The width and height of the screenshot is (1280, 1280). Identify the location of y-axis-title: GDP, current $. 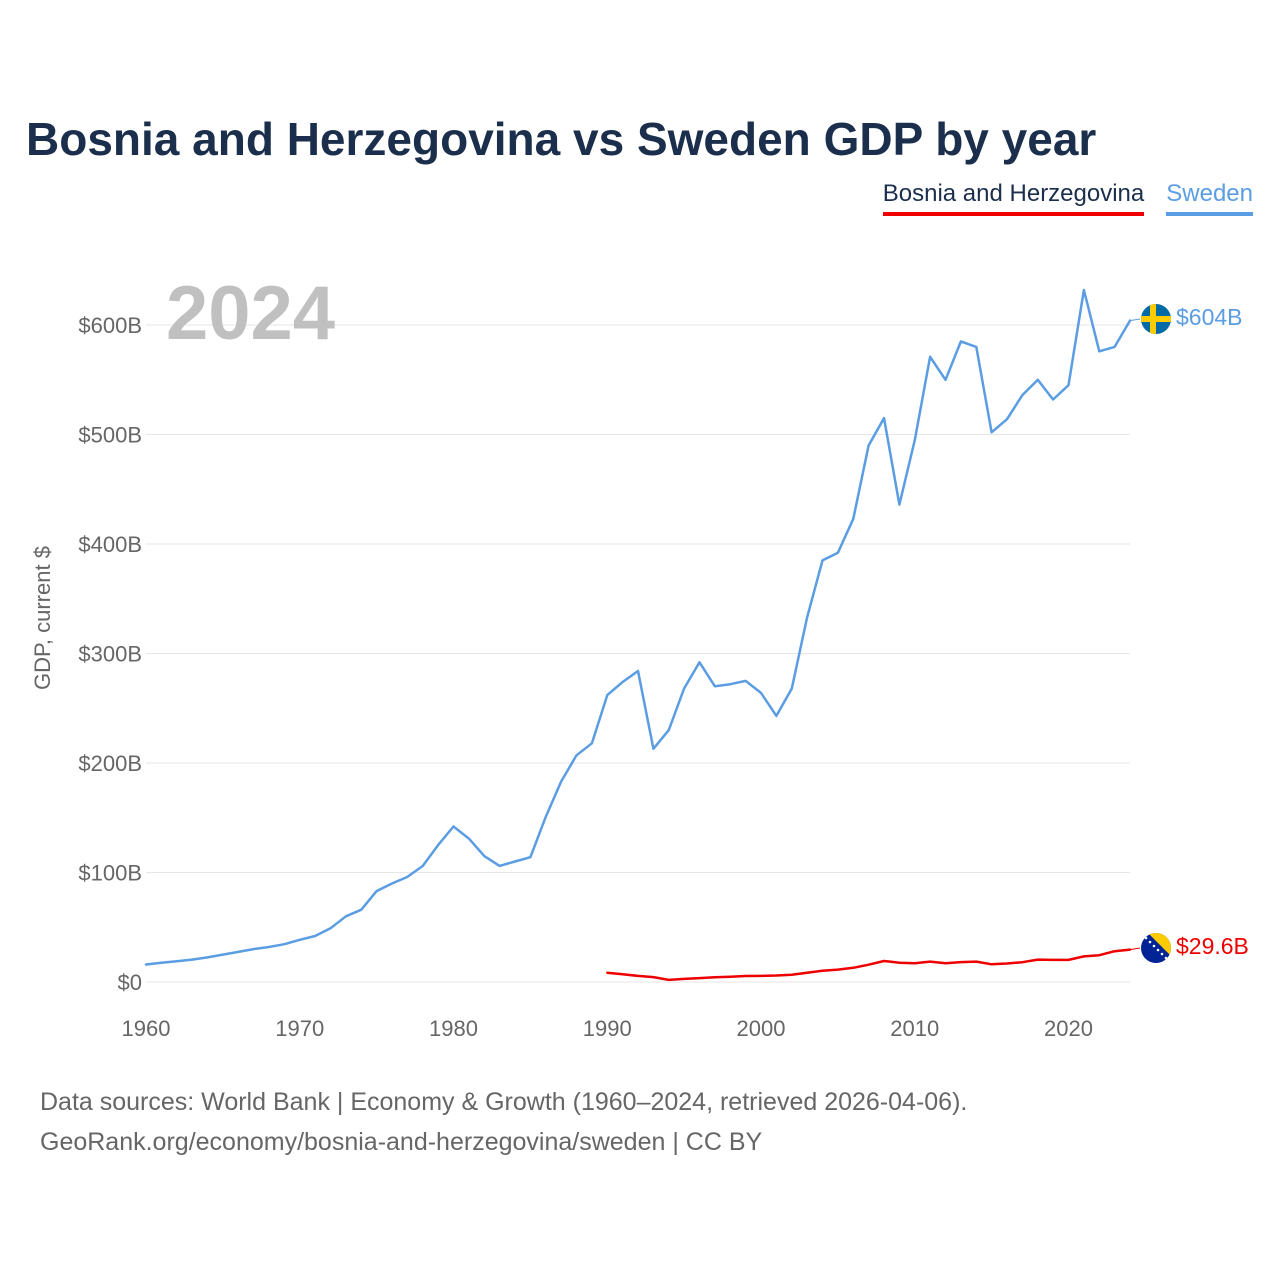
(42, 618).